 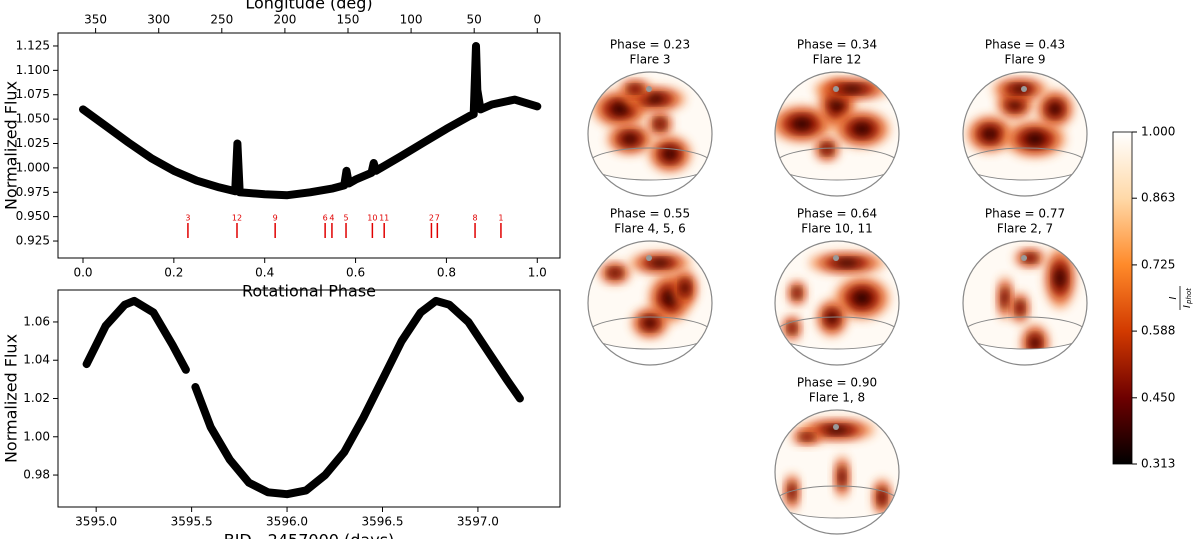 I want to click on y-tick-label: 1.100, so click(x=33, y=70).